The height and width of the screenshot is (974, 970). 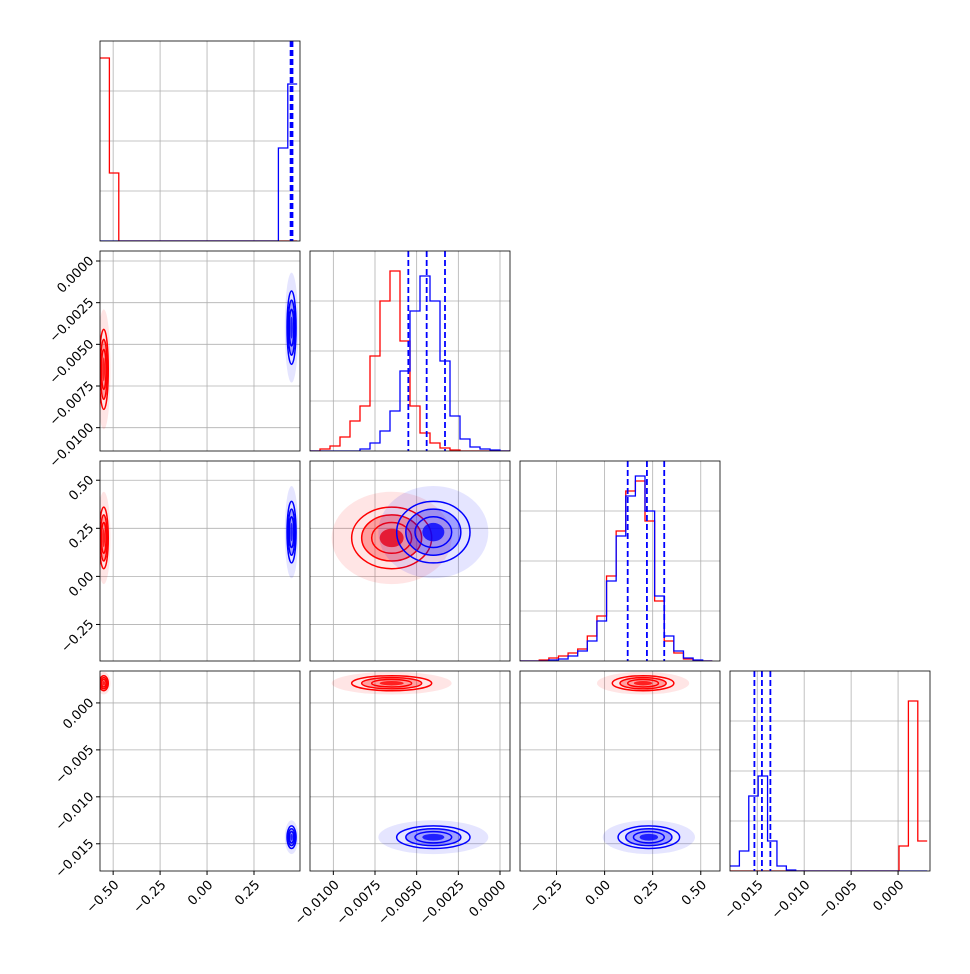 What do you see at coordinates (838, 900) in the screenshot?
I see `x-tick-label: −0.005` at bounding box center [838, 900].